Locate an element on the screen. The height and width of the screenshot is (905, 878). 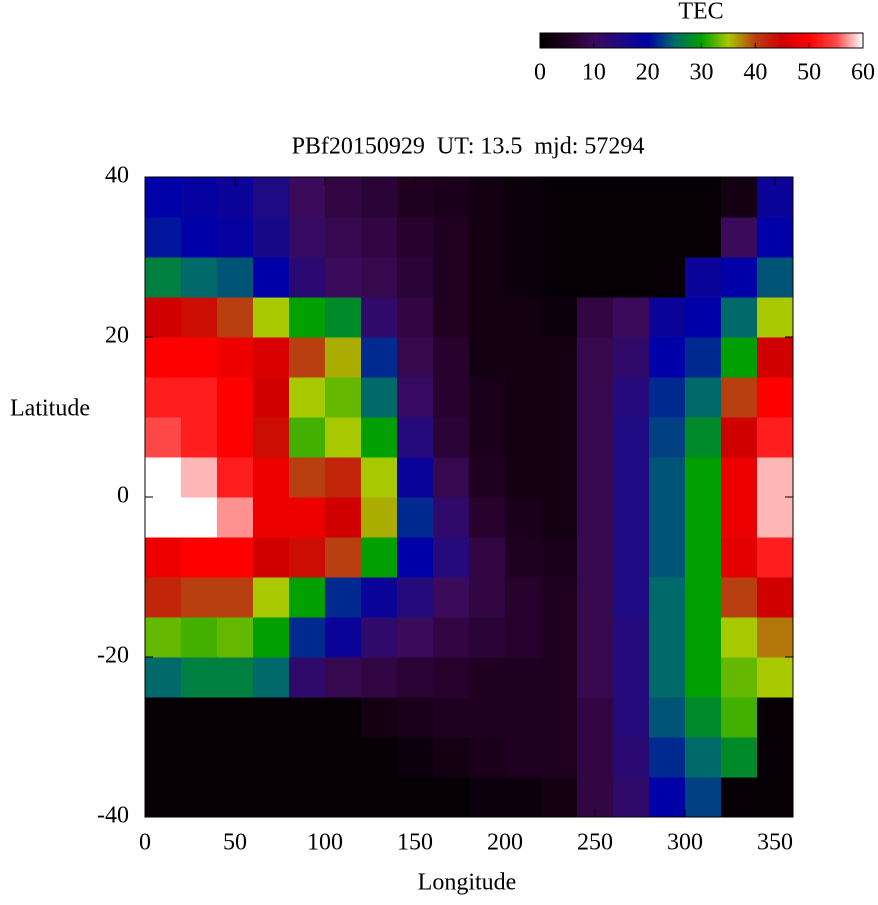
y-tick-label: -20 is located at coordinates (113, 656).